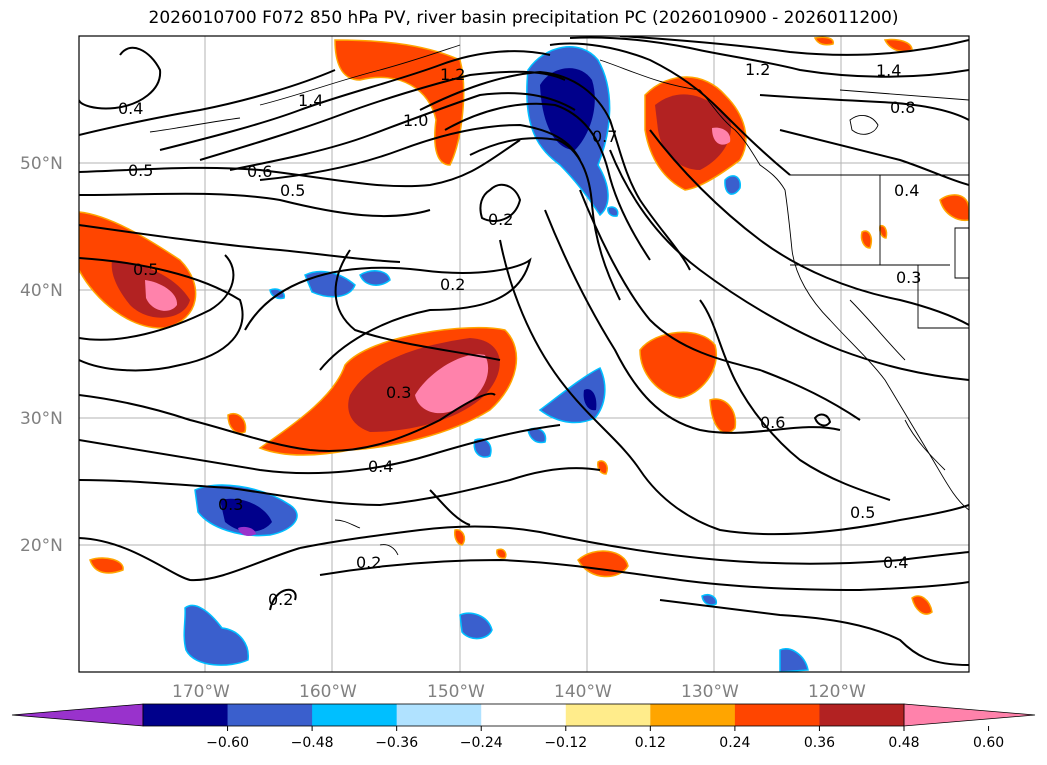 Image resolution: width=1047 pixels, height=765 pixels. What do you see at coordinates (227, 743) in the screenshot?
I see `colorbar-tick-label: −0.60` at bounding box center [227, 743].